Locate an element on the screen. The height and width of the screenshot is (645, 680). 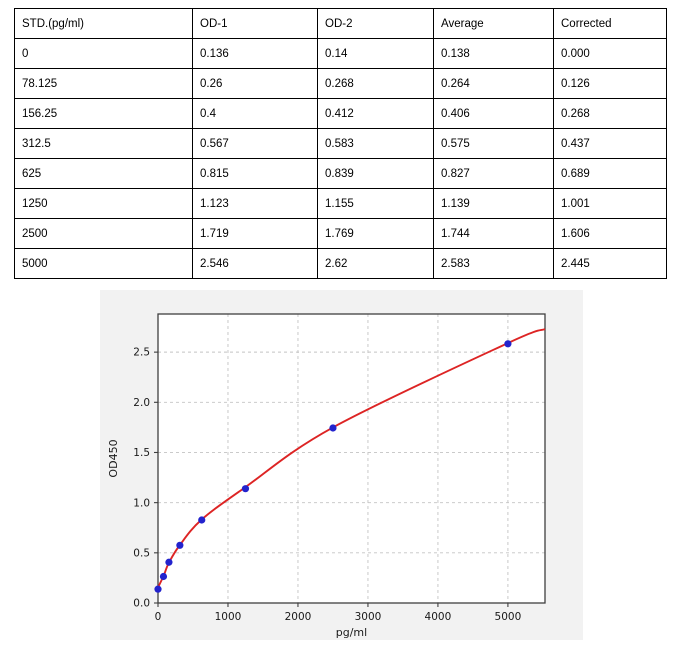
table-cell: 0.827 is located at coordinates (493, 173).